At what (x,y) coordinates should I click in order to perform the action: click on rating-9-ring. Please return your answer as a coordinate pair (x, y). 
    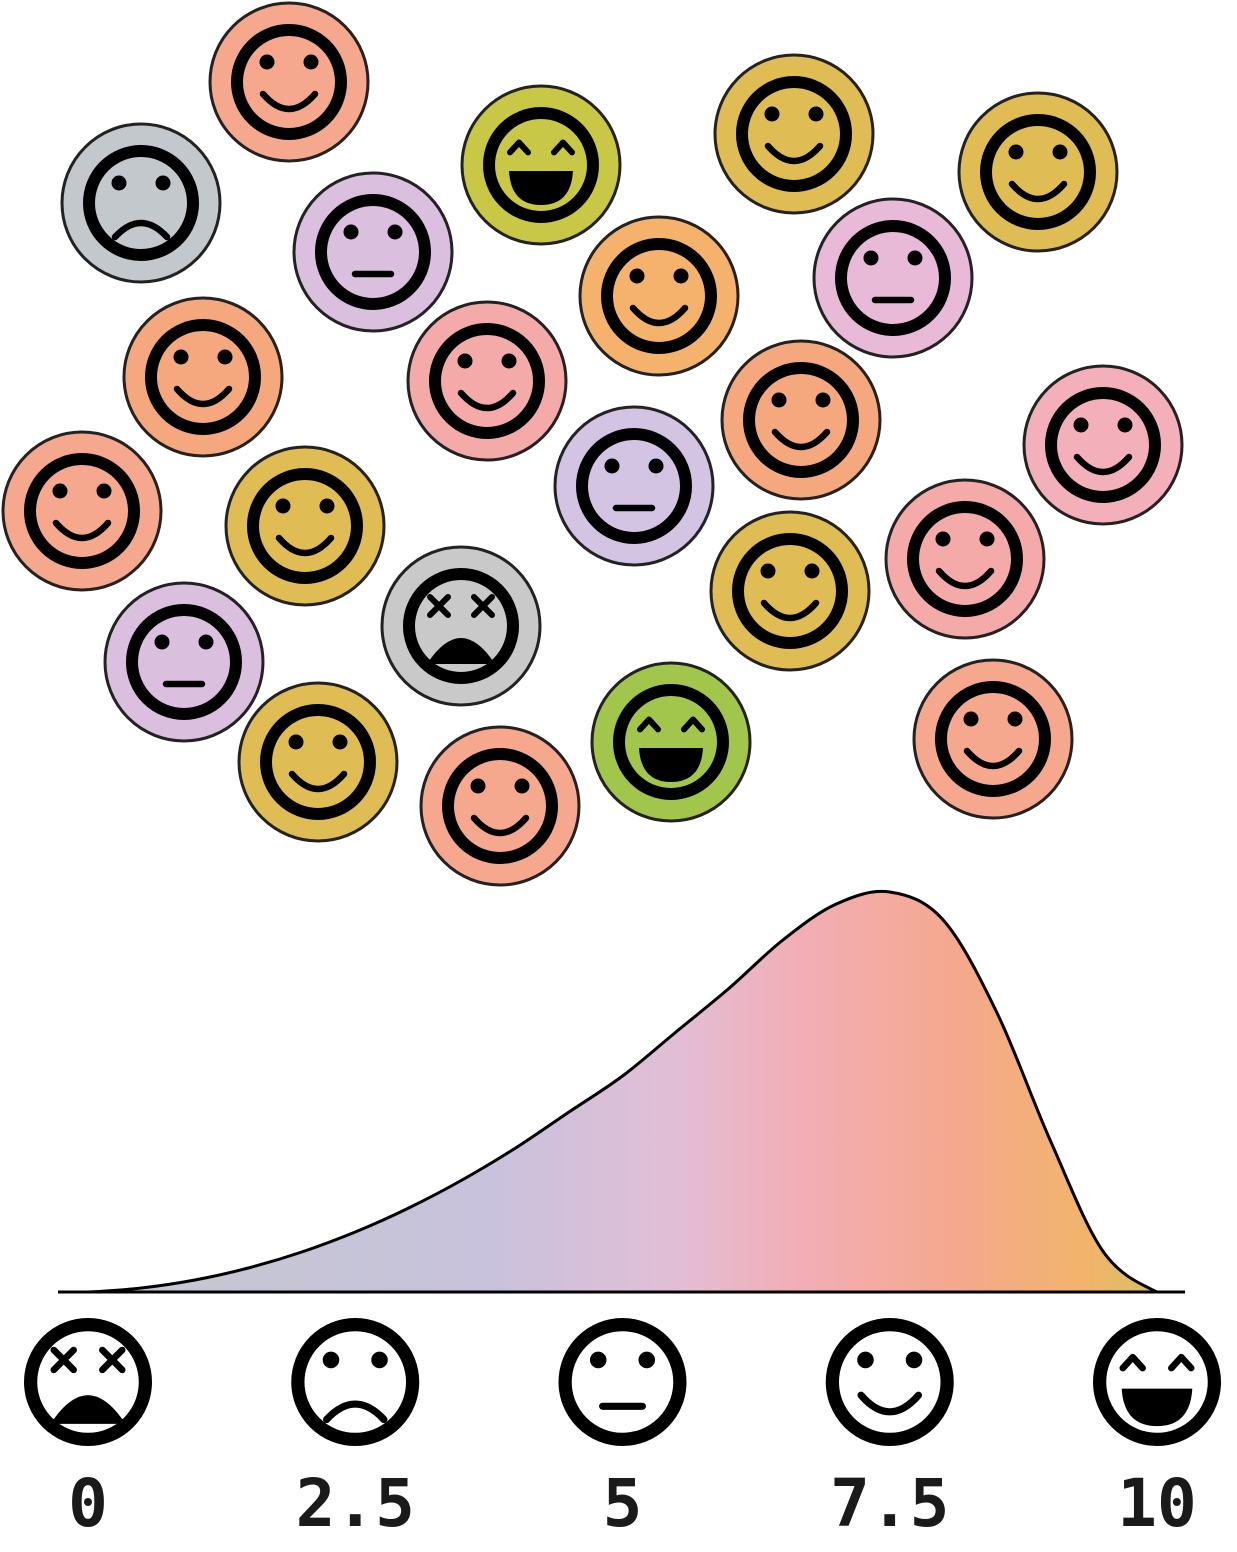
    Looking at the image, I should click on (487, 381).